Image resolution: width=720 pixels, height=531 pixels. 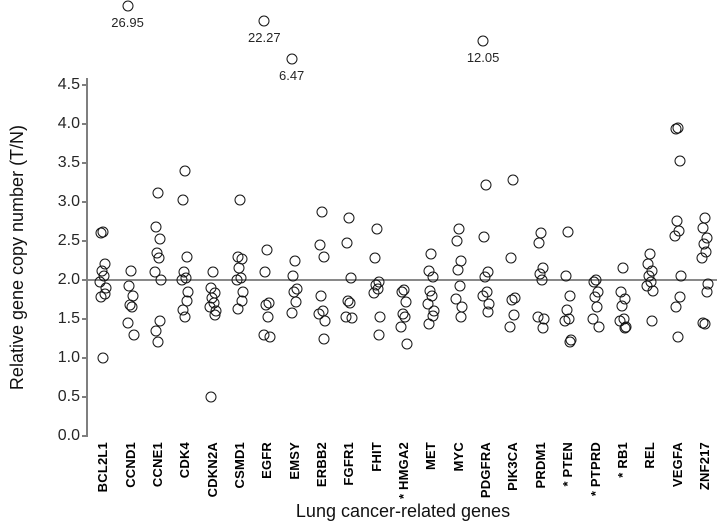 What do you see at coordinates (458, 457) in the screenshot?
I see `x-tick-label: MYC` at bounding box center [458, 457].